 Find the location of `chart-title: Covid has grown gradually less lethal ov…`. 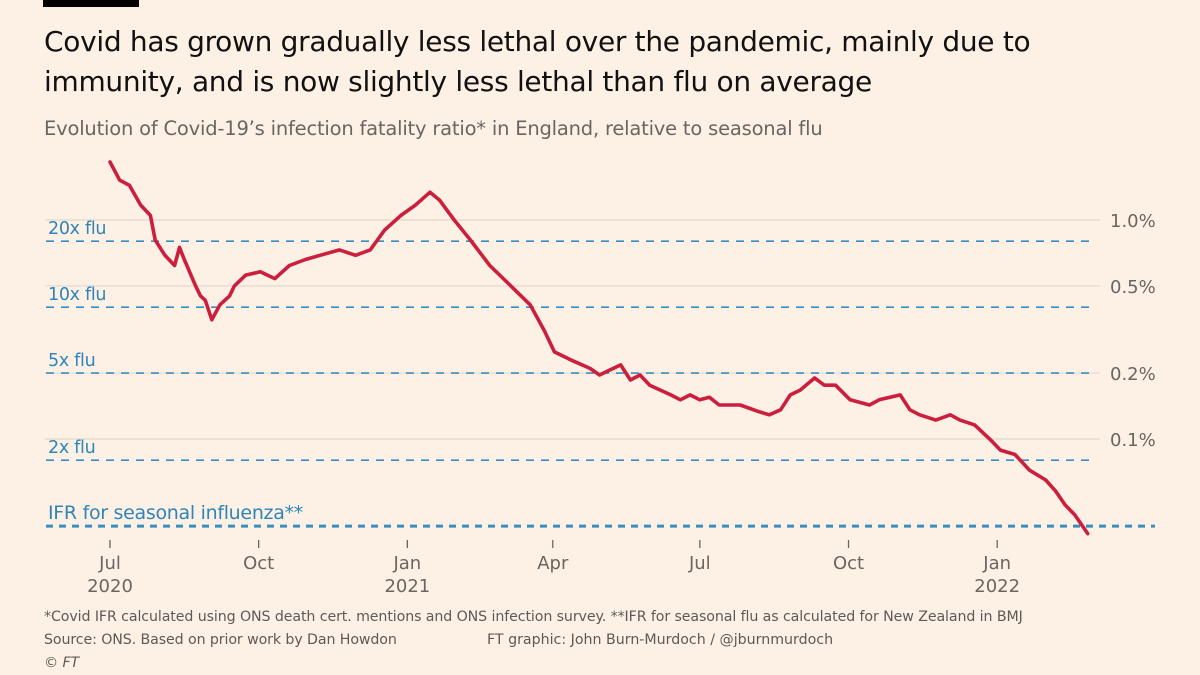

chart-title: Covid has grown gradually less lethal ov… is located at coordinates (537, 61).